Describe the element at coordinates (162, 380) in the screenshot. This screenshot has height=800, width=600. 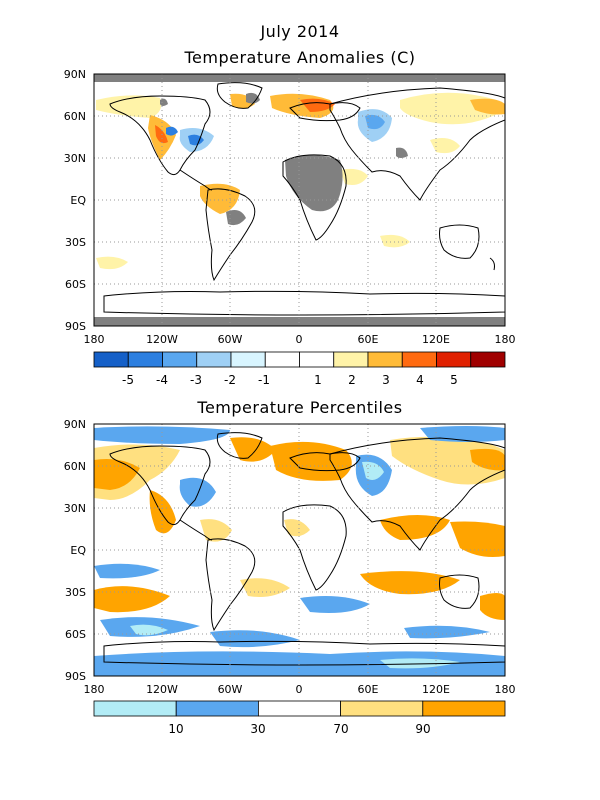
I see `legend-label: -4` at that location.